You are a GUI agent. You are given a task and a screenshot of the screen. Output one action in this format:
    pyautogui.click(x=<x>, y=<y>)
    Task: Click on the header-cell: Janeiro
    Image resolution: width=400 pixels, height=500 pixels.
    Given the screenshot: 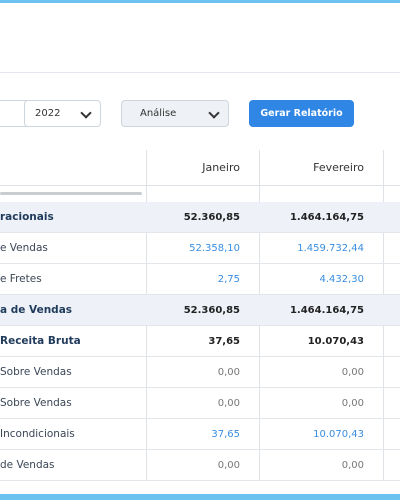 What is the action you would take?
    pyautogui.click(x=203, y=168)
    